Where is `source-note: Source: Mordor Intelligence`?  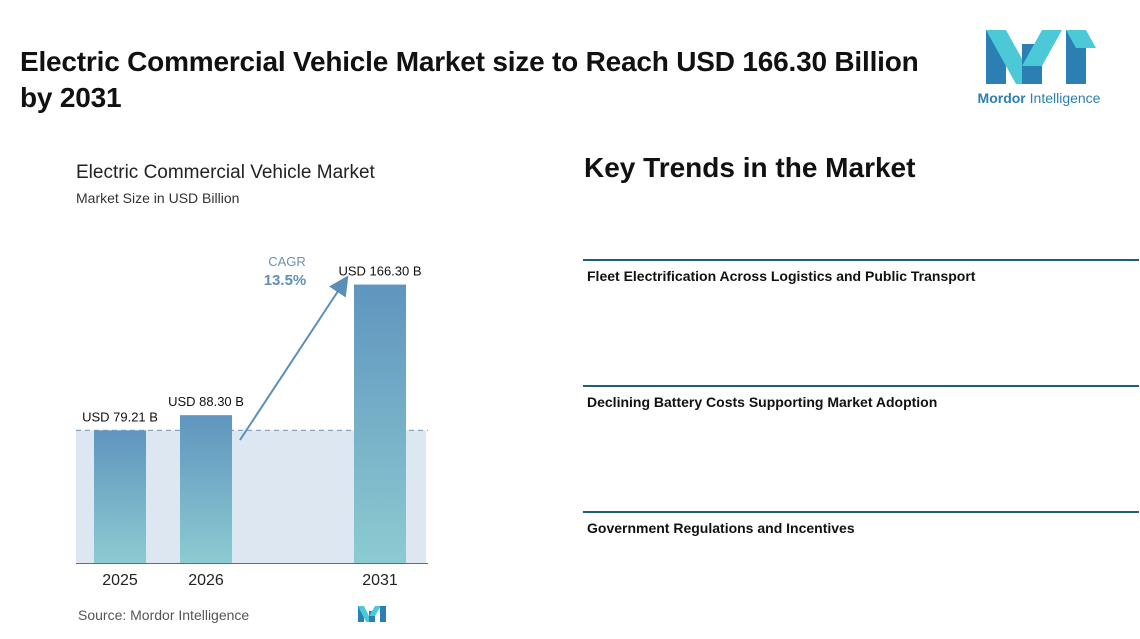 source-note: Source: Mordor Intelligence is located at coordinates (164, 615).